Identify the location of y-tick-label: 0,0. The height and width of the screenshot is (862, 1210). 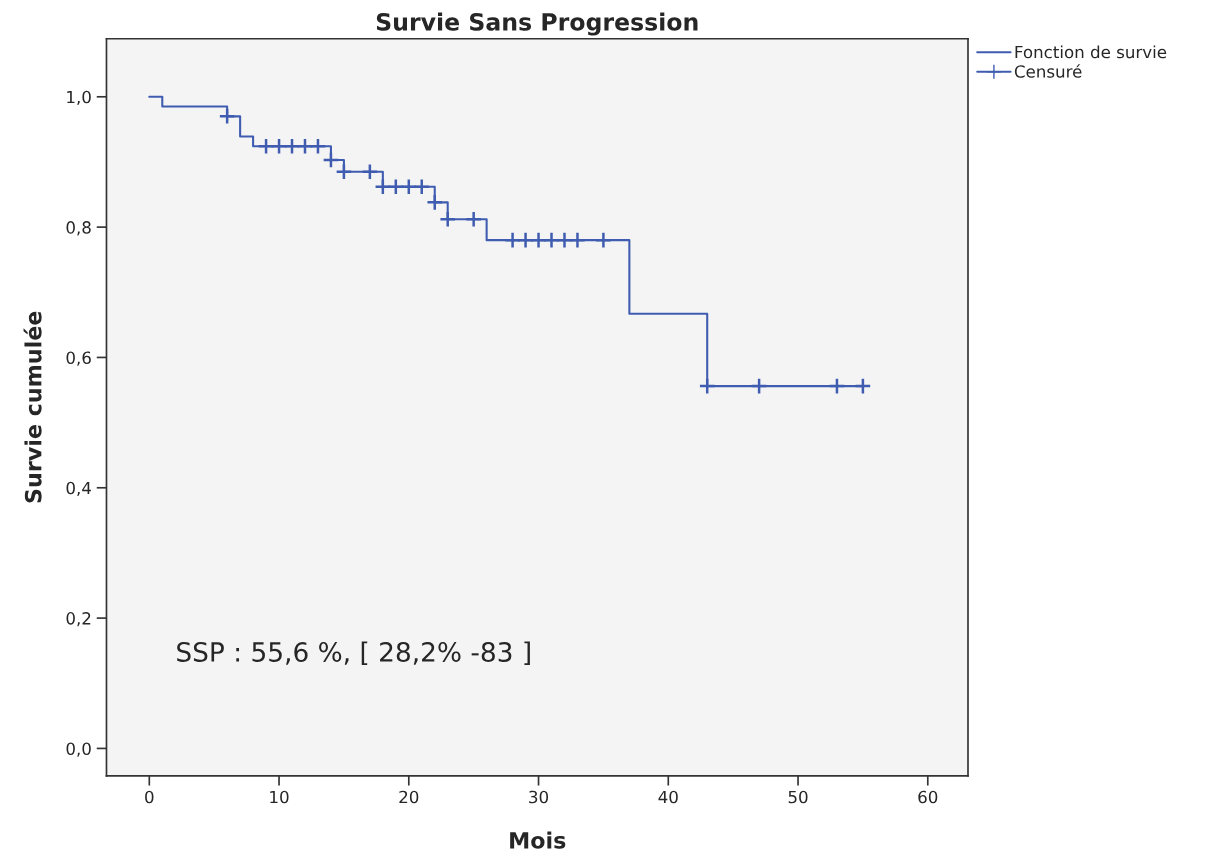
(78, 749).